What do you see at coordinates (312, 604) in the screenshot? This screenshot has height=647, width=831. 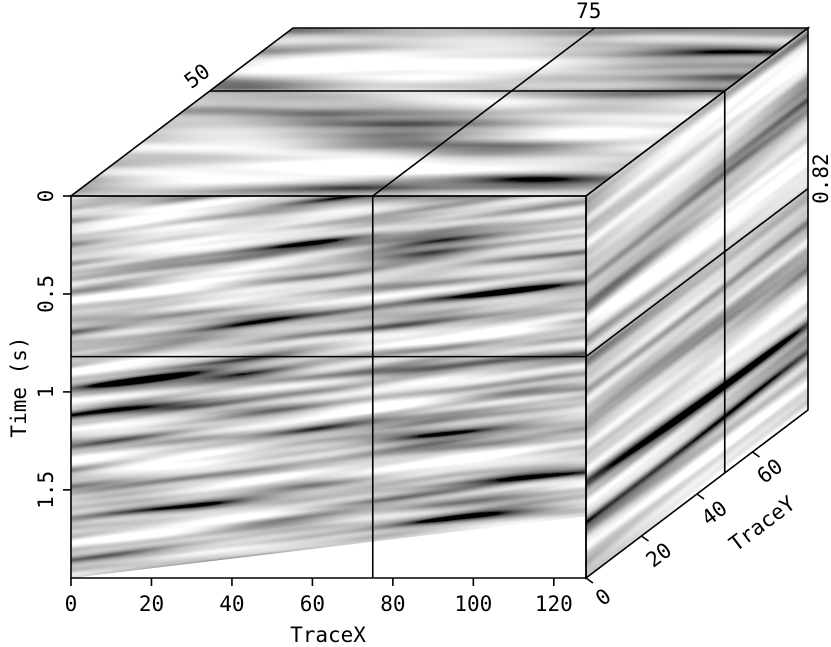 I see `x-tick-label: 60` at bounding box center [312, 604].